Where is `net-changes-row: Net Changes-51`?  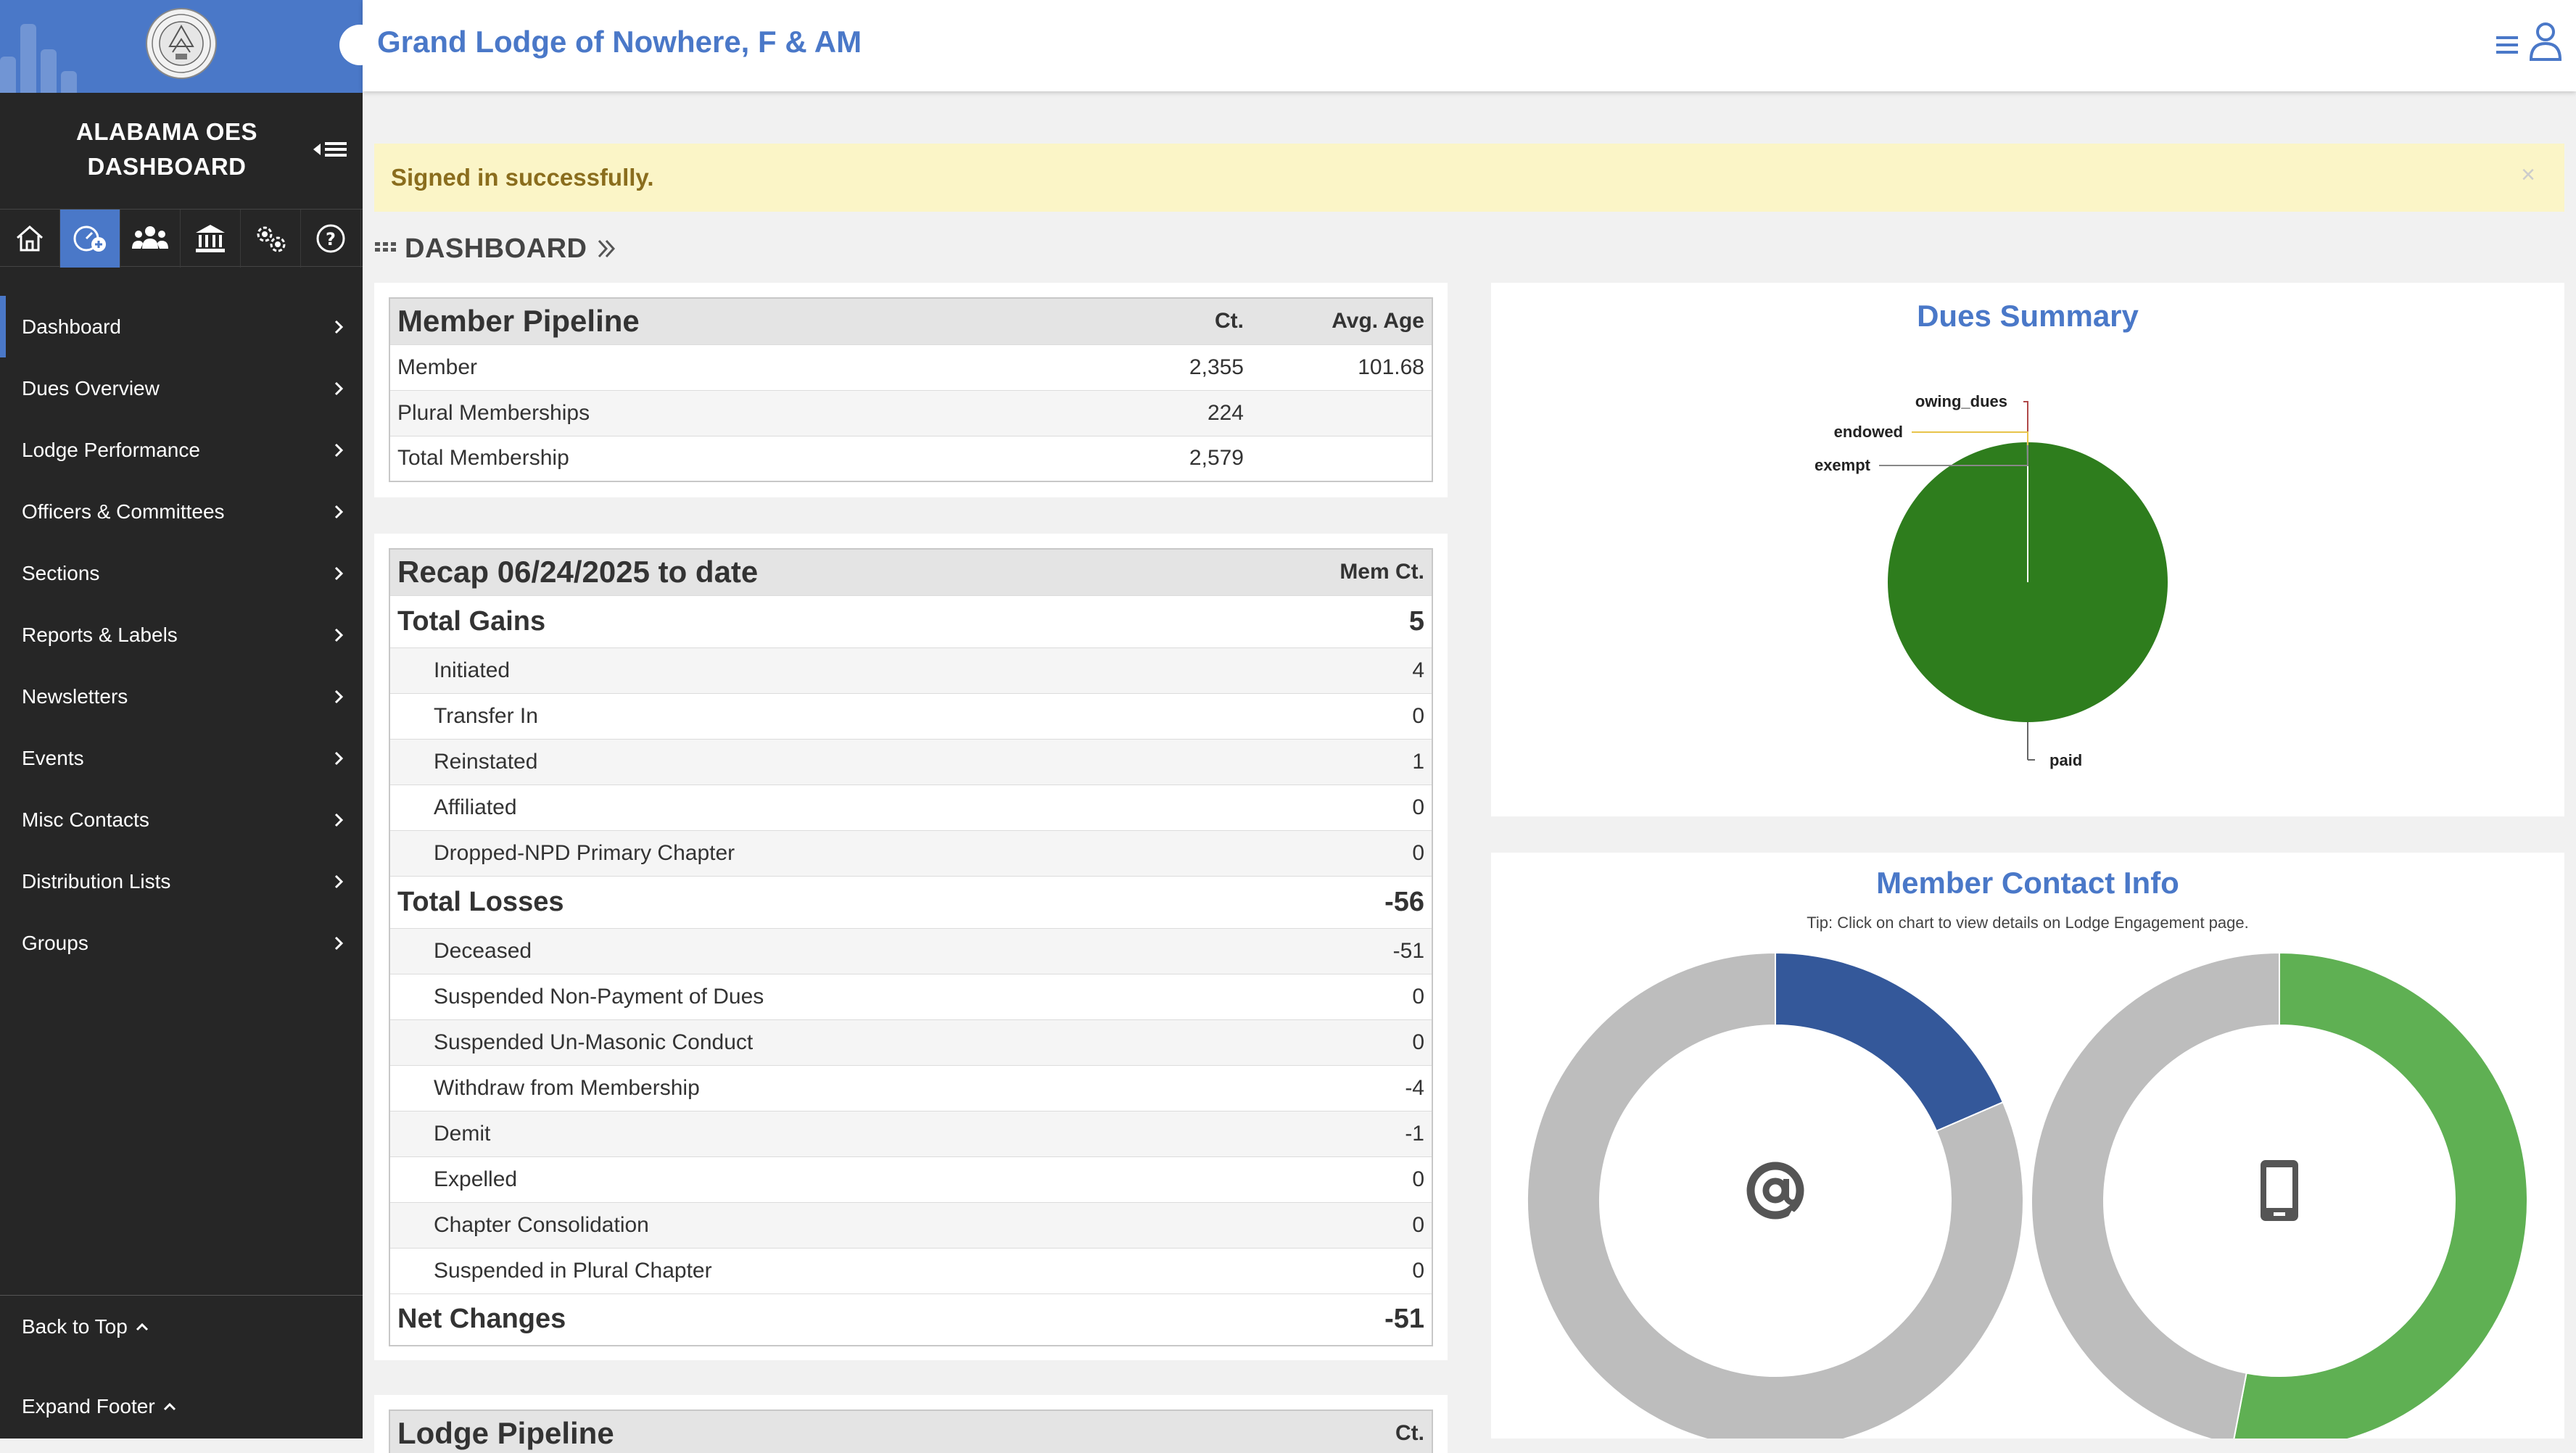 net-changes-row: Net Changes-51 is located at coordinates (910, 1320).